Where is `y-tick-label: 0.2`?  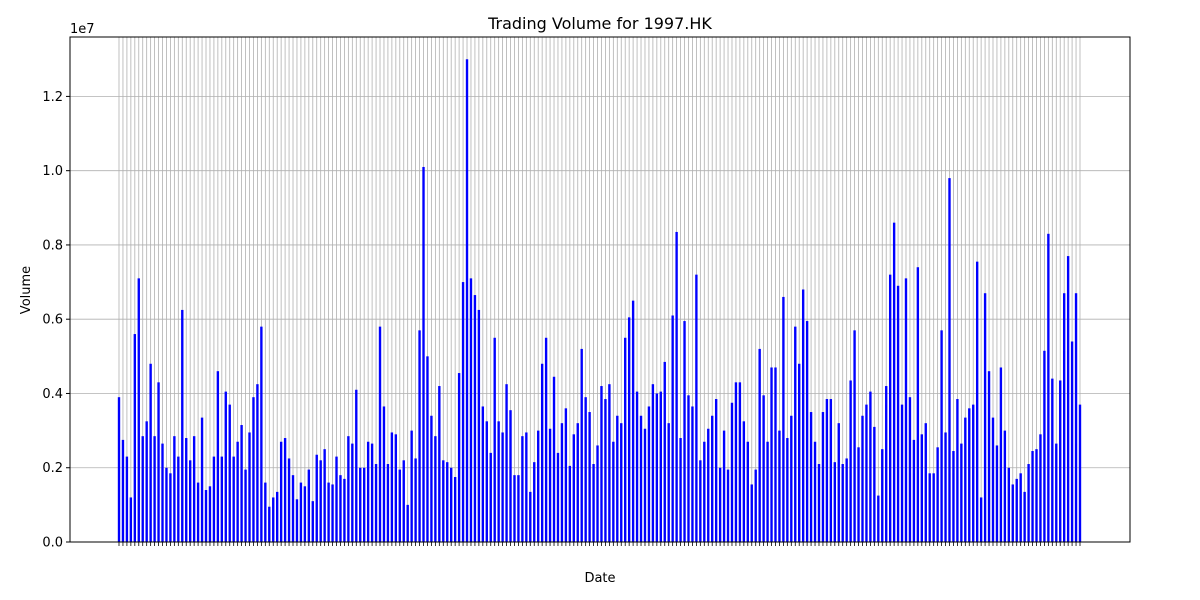 y-tick-label: 0.2 is located at coordinates (52, 468).